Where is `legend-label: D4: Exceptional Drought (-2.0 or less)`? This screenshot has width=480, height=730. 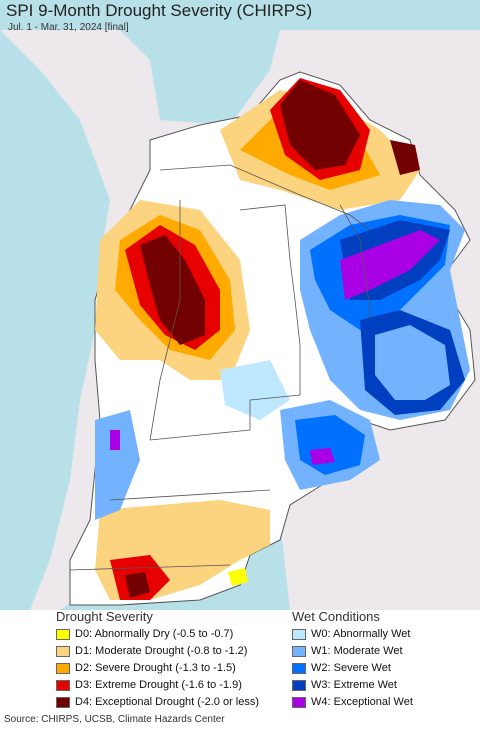 legend-label: D4: Exceptional Drought (-2.0 or less) is located at coordinates (167, 702).